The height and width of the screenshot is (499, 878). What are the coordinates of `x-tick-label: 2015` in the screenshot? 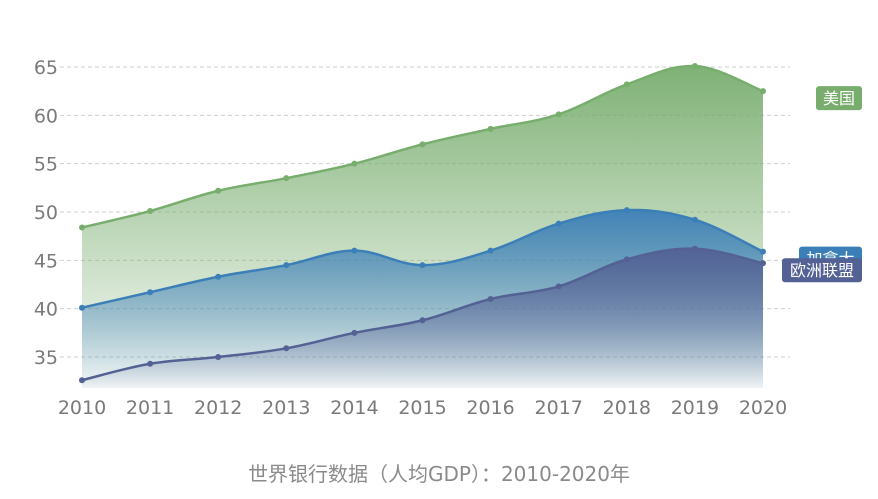 It's located at (422, 408).